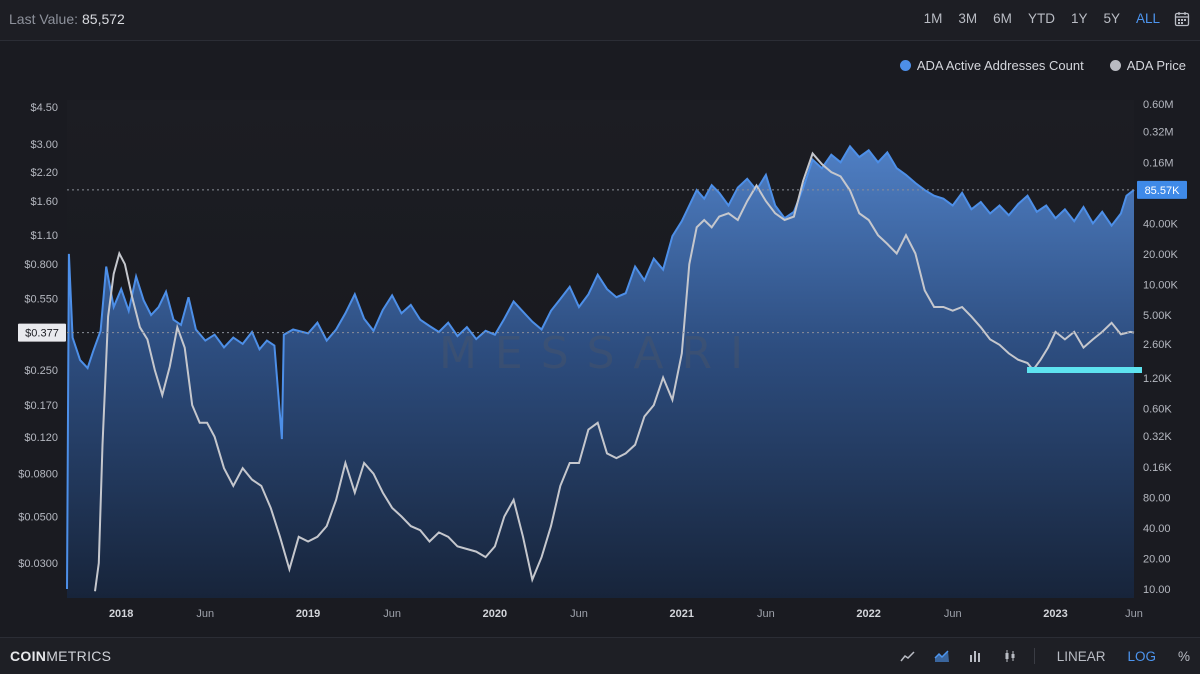 Image resolution: width=1200 pixels, height=674 pixels. Describe the element at coordinates (1182, 19) in the screenshot. I see `calendar-icon` at that location.